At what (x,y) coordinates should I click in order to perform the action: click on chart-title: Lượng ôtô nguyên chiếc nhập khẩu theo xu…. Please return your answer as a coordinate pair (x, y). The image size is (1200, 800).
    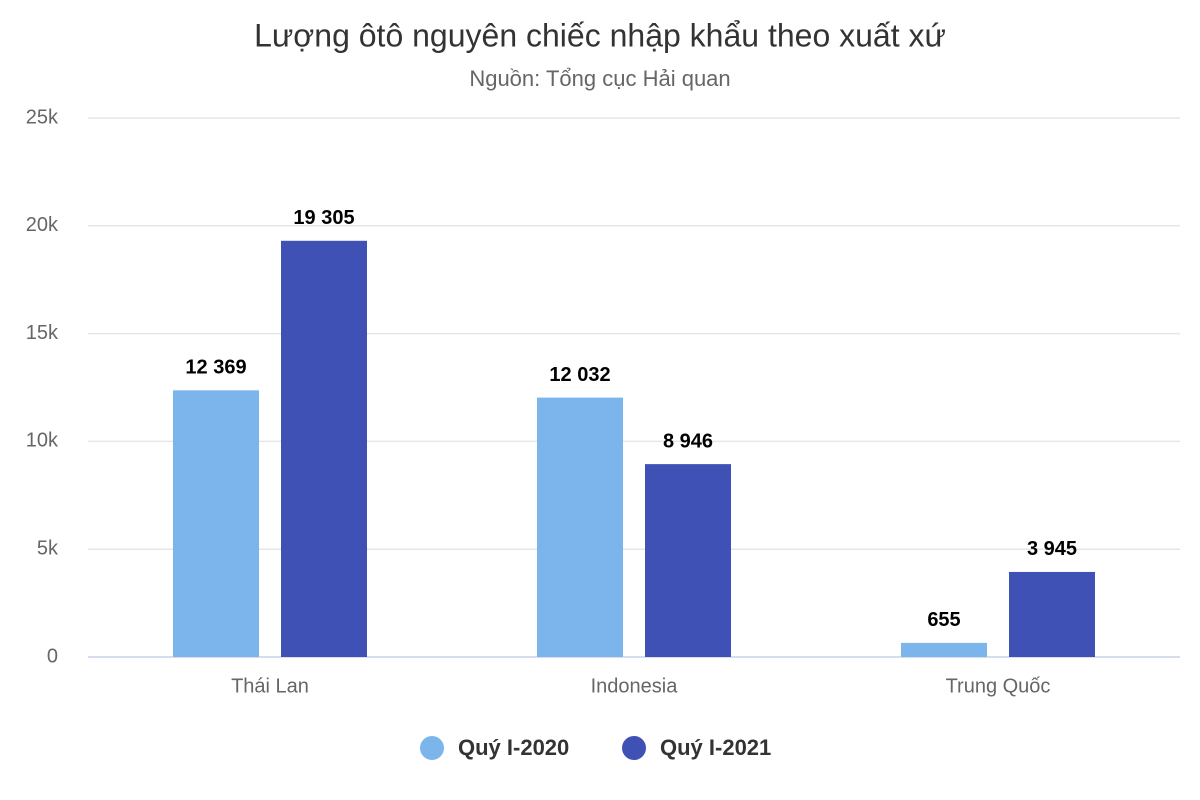
    Looking at the image, I should click on (600, 35).